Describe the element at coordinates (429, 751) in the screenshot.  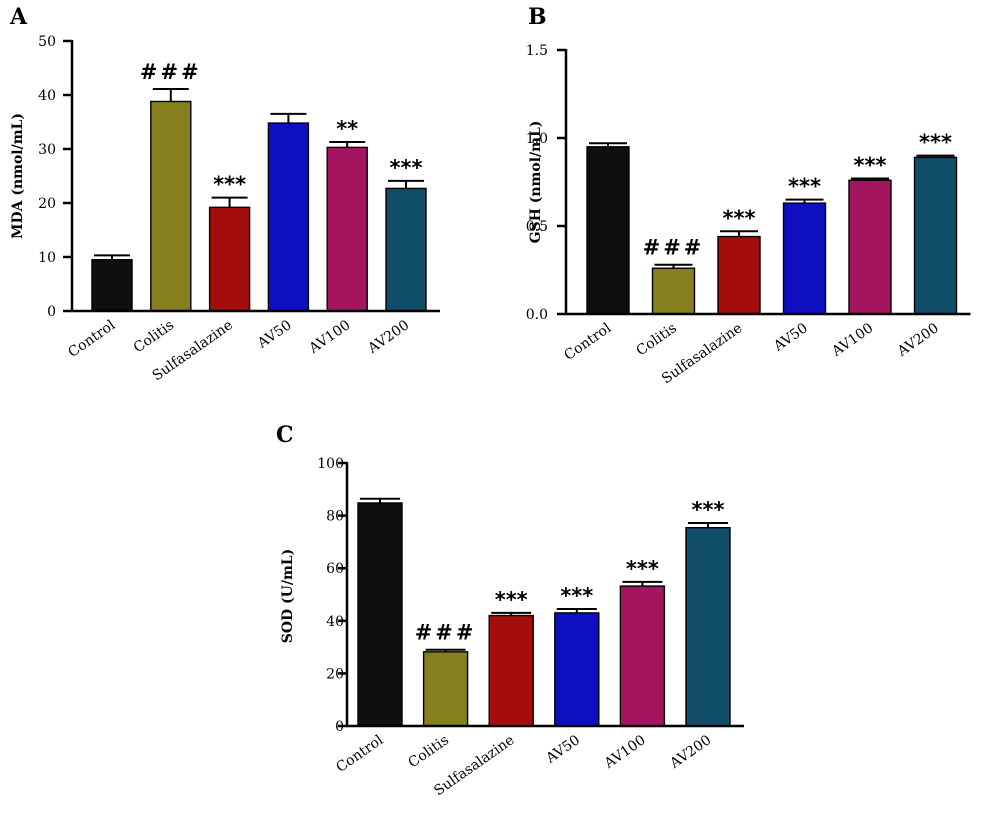
I see `category-label-c-1: Colitis` at that location.